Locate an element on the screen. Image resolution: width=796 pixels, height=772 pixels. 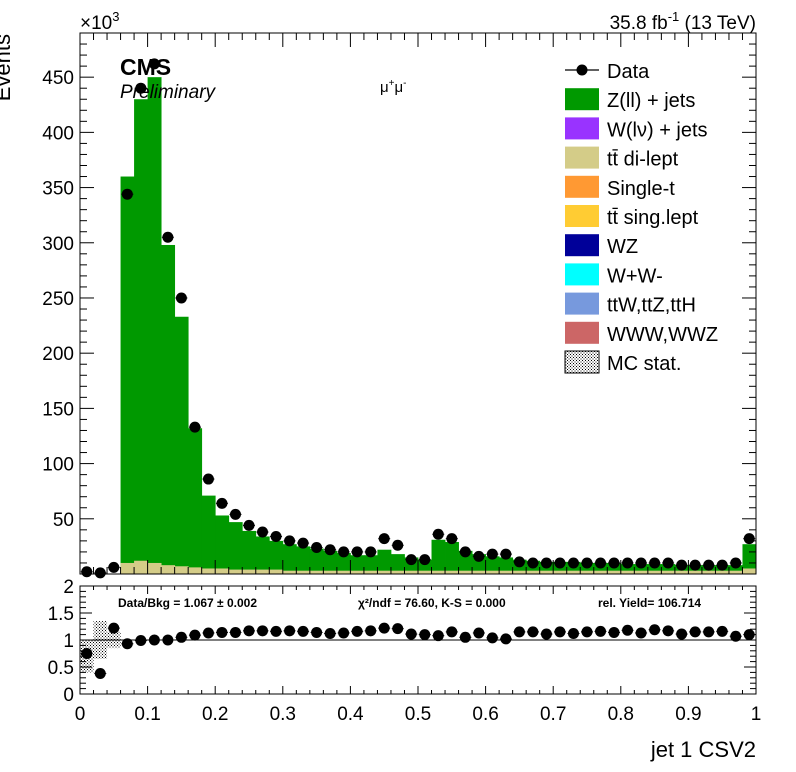
legend-label: MC stat. is located at coordinates (644, 364).